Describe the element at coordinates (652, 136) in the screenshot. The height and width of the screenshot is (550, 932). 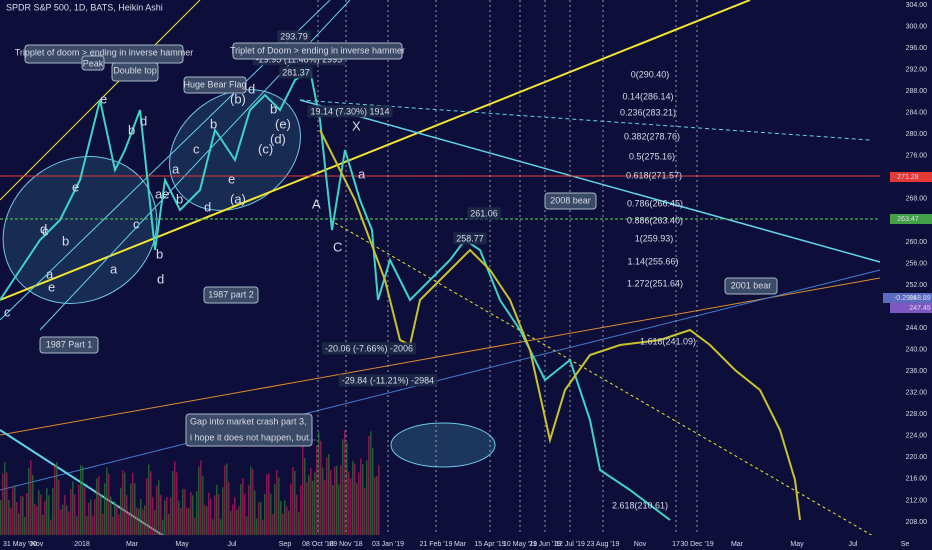
I see `fib-label: 0.382(278.76)` at that location.